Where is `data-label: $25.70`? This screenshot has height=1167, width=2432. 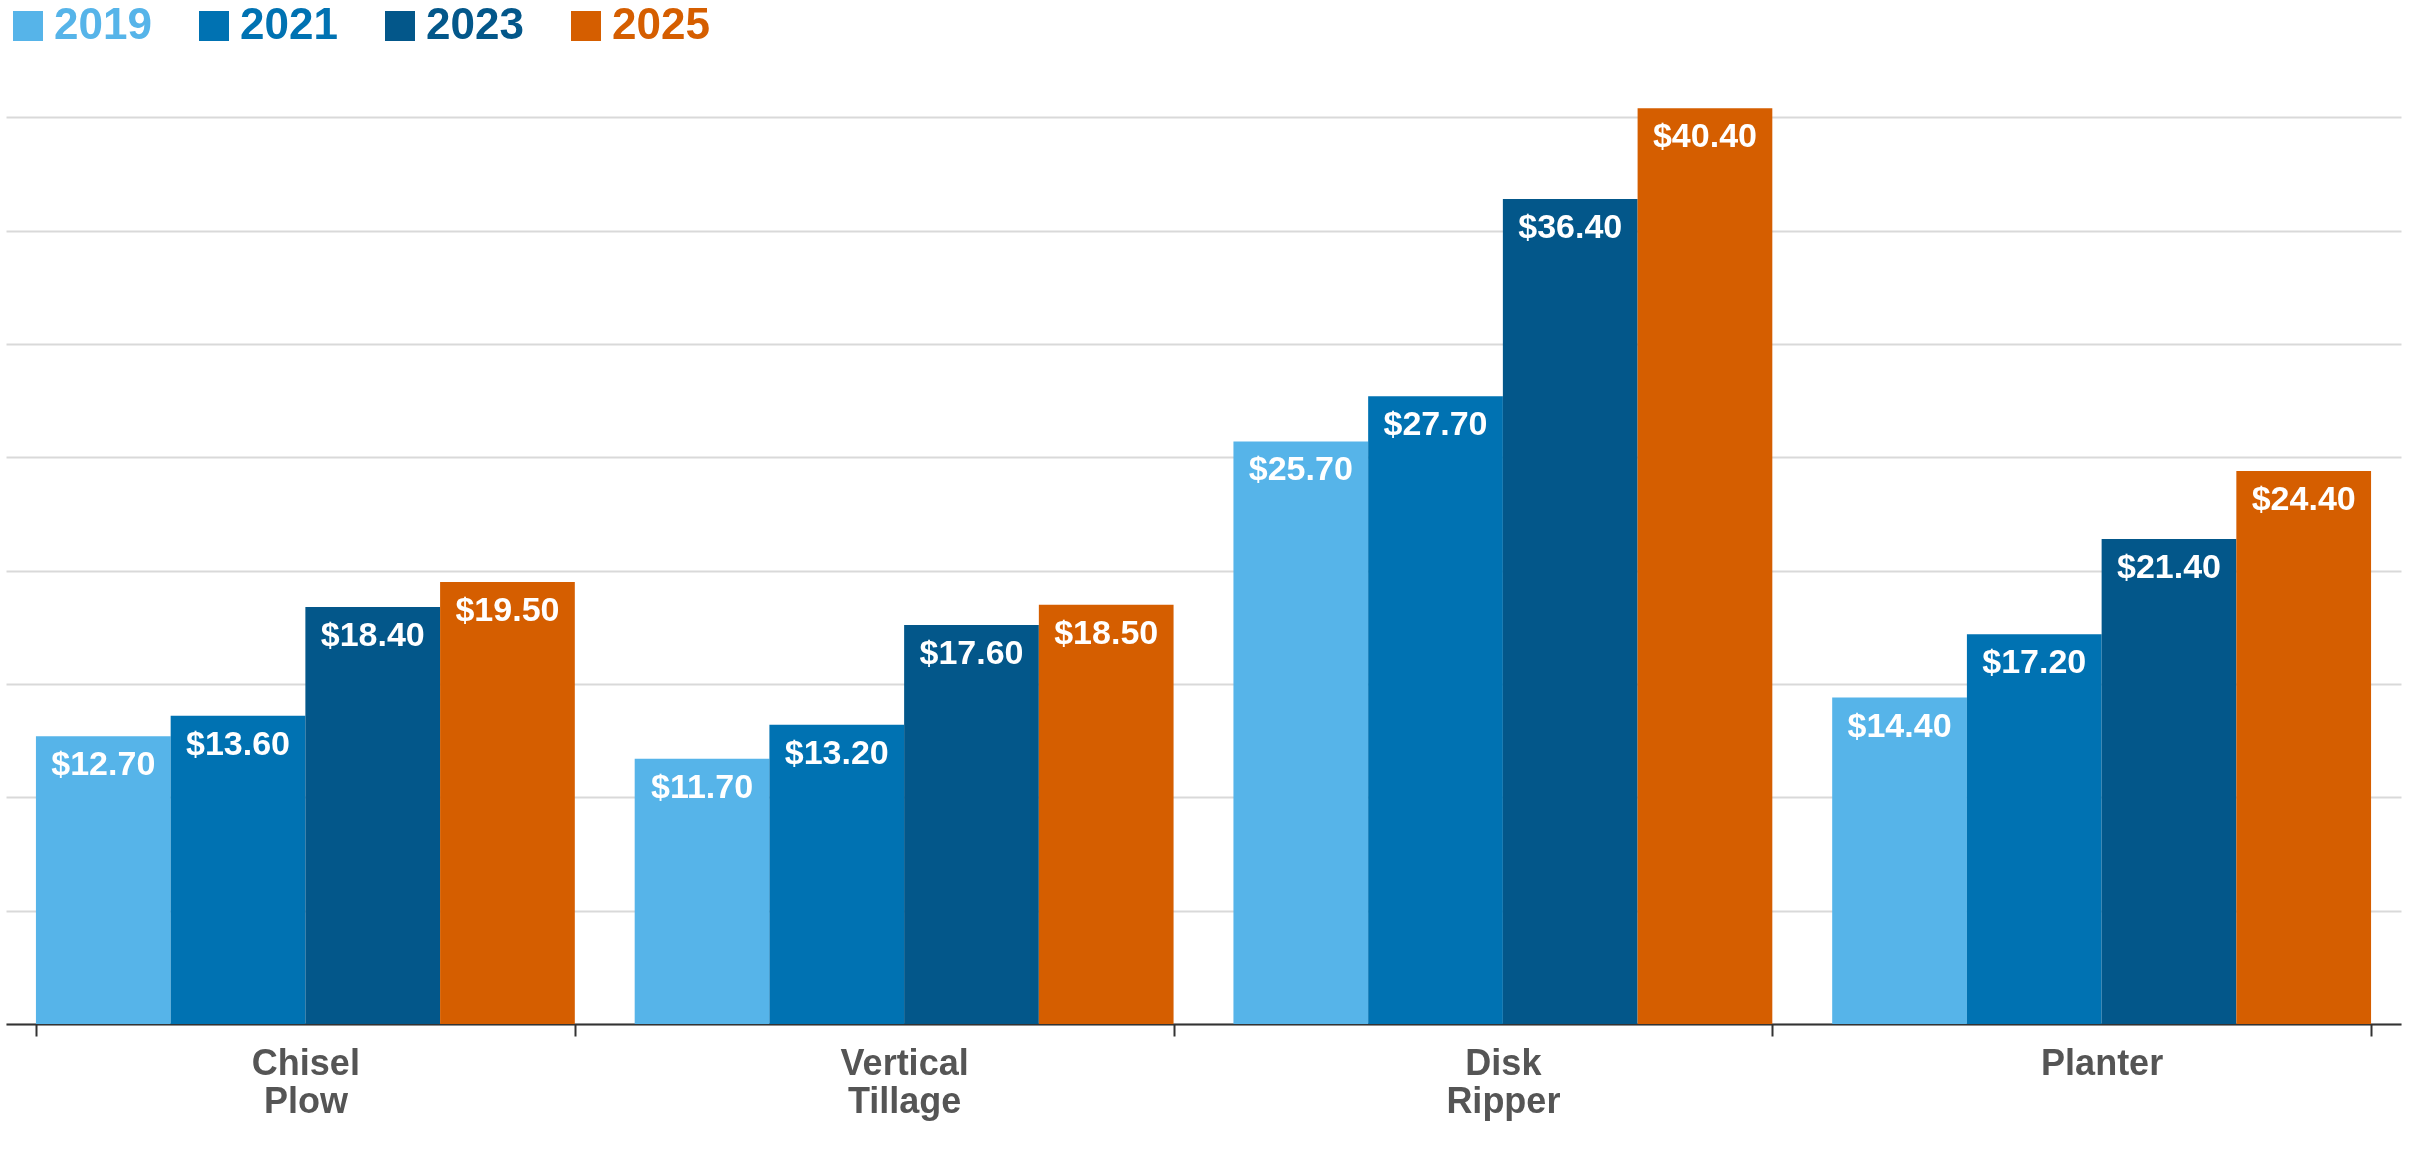 data-label: $25.70 is located at coordinates (1300, 468).